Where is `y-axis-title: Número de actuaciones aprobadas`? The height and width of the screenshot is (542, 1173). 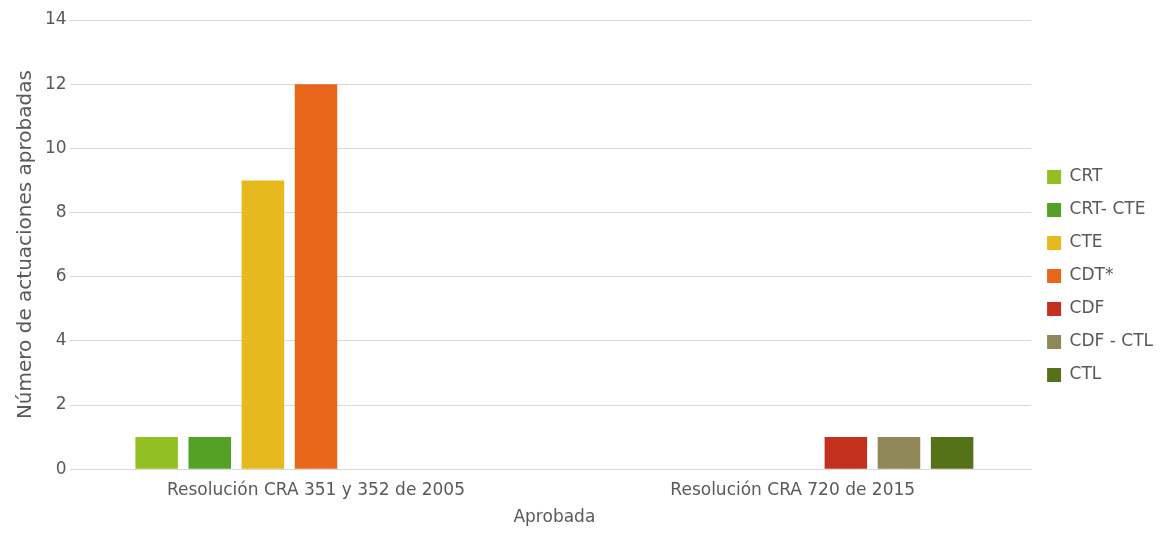 y-axis-title: Número de actuaciones aprobadas is located at coordinates (24, 245).